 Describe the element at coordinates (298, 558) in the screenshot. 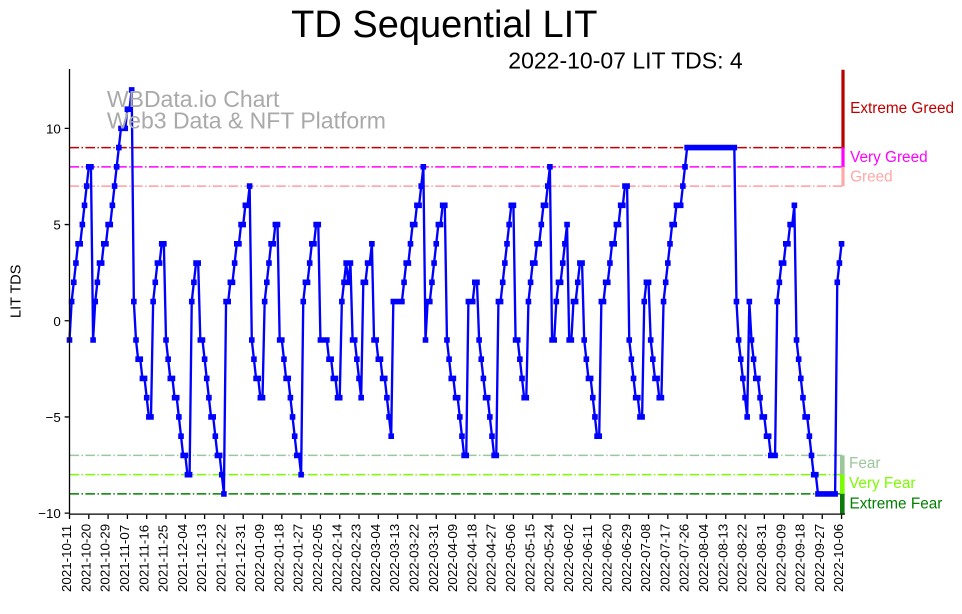

I see `svg-text: 2022-01-27` at that location.